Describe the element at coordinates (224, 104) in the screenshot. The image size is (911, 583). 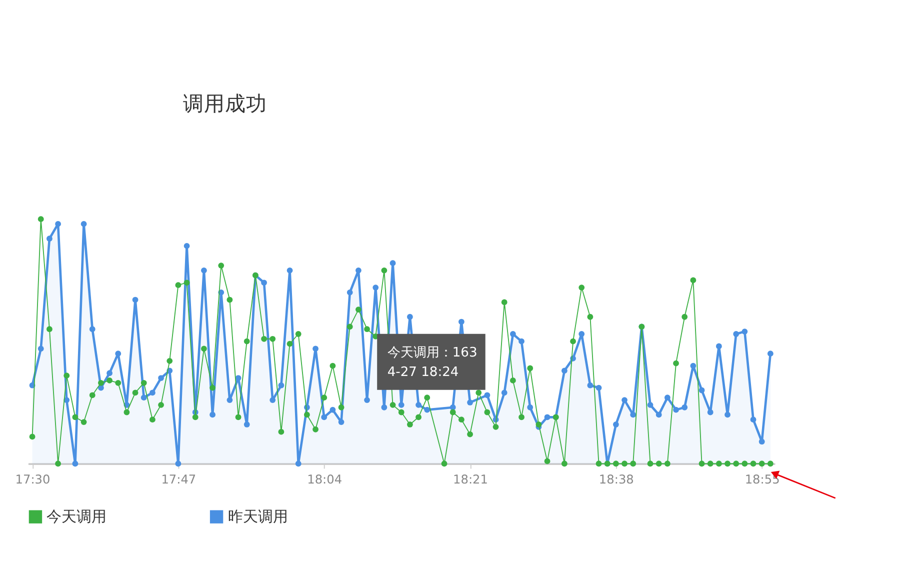
I see `chart-title: 调用成功` at that location.